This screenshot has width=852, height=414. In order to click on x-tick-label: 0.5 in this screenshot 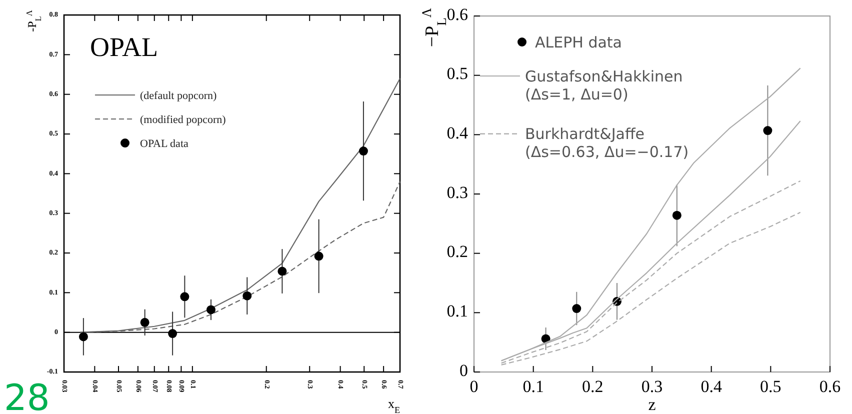, I will do `click(771, 386)`.